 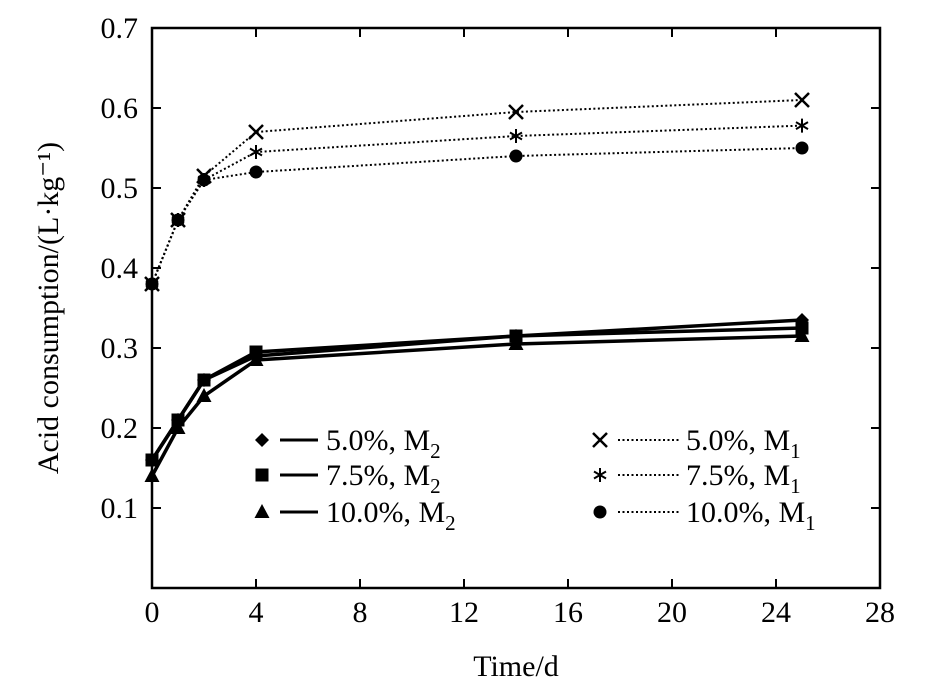 What do you see at coordinates (516, 666) in the screenshot?
I see `x-axis-title: Time/d` at bounding box center [516, 666].